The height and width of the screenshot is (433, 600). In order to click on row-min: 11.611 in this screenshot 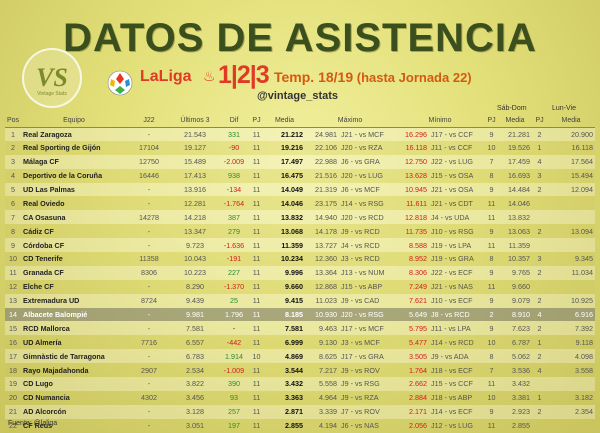, I will do `click(412, 203)`.